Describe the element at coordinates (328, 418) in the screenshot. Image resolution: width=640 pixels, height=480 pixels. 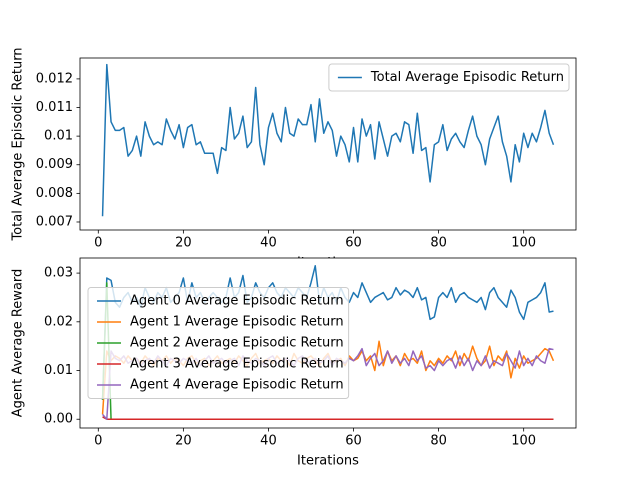
I see `series-line` at that location.